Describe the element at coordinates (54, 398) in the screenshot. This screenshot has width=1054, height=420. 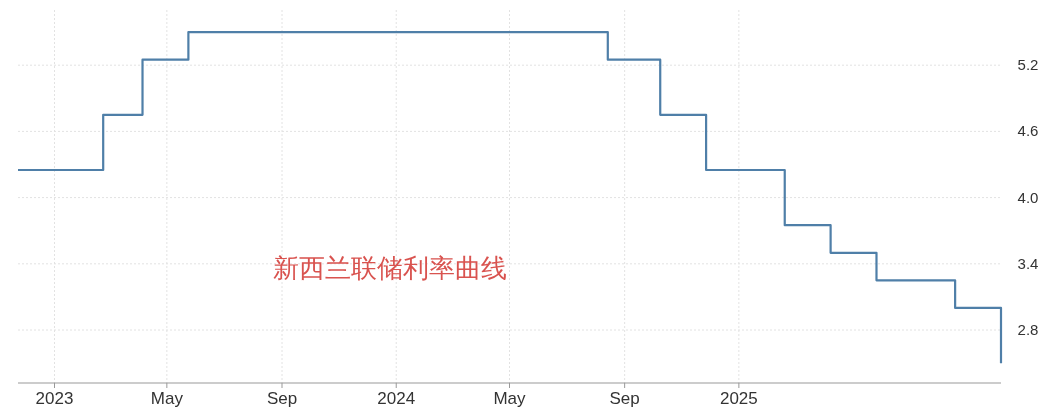
I see `x-tick-label: 2023` at that location.